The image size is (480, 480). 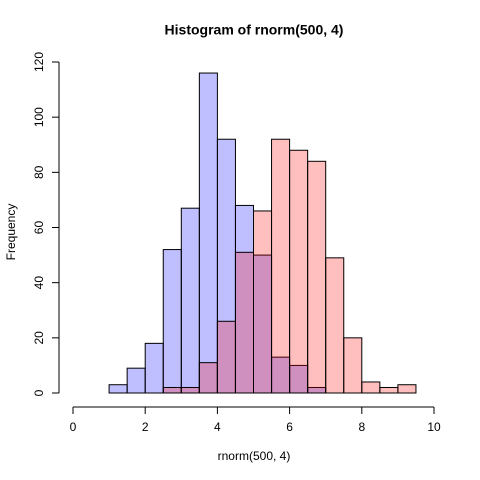 What do you see at coordinates (217, 427) in the screenshot?
I see `x-tick-label: 4` at bounding box center [217, 427].